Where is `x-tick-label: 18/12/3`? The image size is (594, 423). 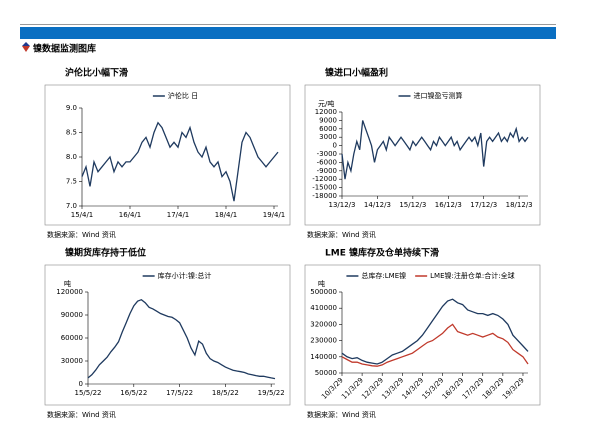
x-tick-label: 18/12/3 is located at coordinates (519, 205).